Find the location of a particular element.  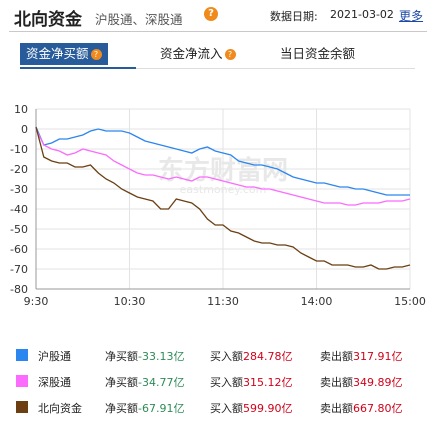

date-label: 数据日期: is located at coordinates (294, 16).